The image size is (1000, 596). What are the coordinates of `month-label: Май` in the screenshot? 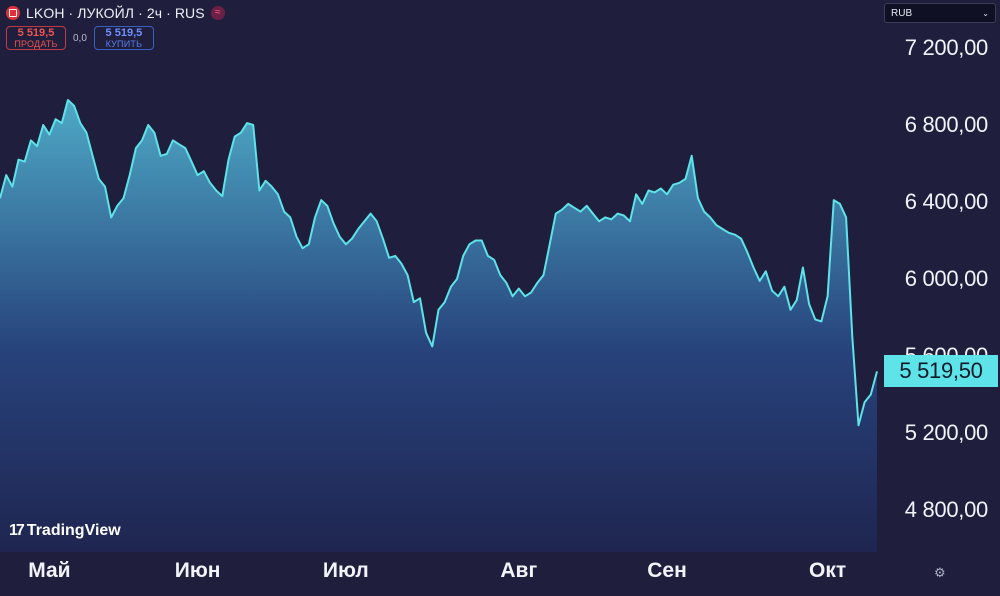 It's located at (49, 570).